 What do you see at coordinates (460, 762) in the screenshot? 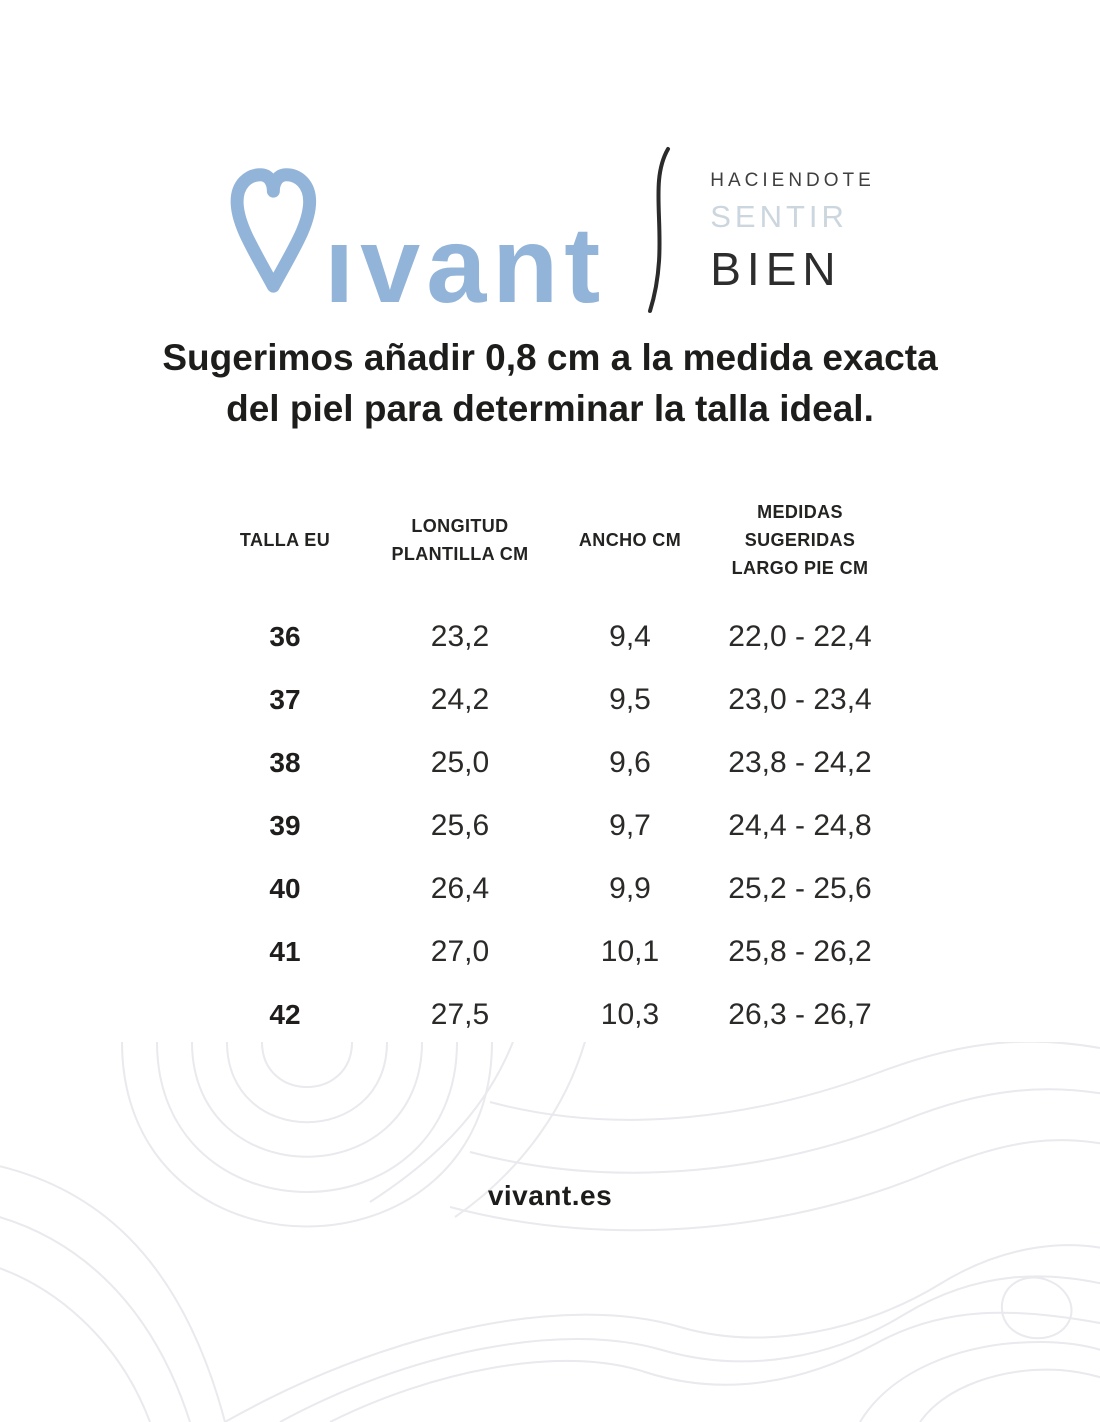
I see `cell-longitud: 25,0` at bounding box center [460, 762].